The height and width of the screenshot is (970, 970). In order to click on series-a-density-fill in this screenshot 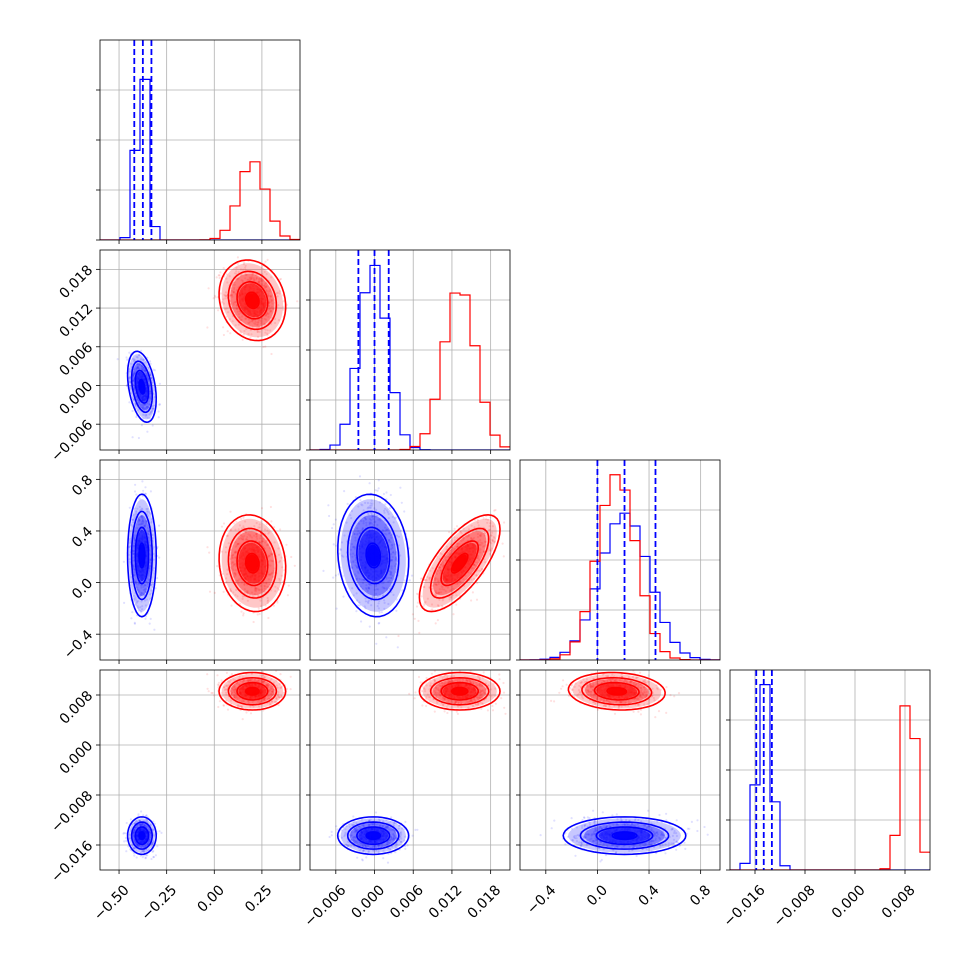, I will do `click(373, 555)`.